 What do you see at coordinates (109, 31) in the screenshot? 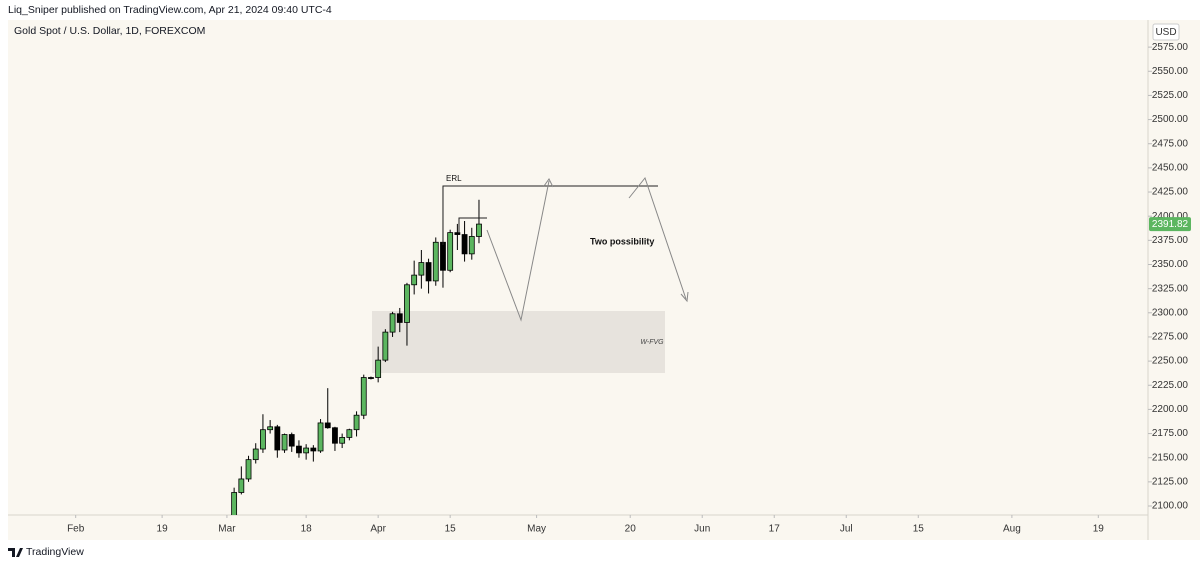
I see `chart-title: Gold Spot / U.S. Dollar, 1D, FOREXCOM` at bounding box center [109, 31].